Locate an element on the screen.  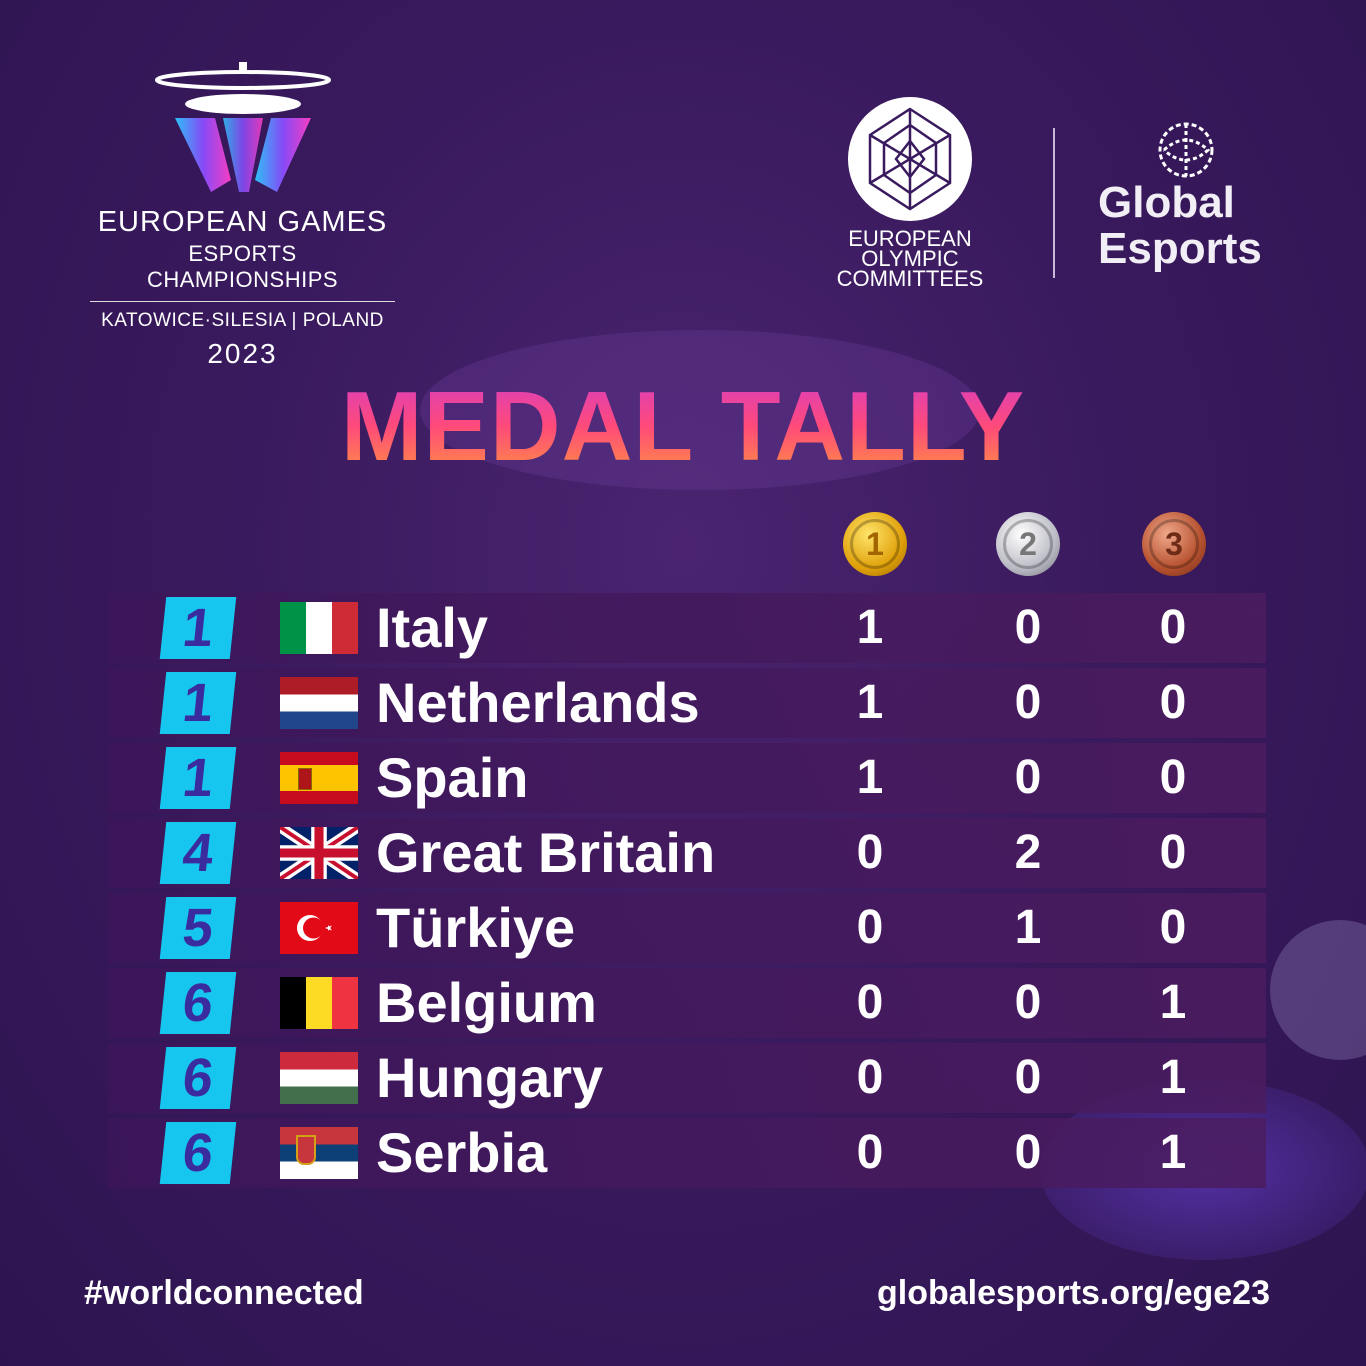
event-name-line2: ESPORTS CHAMPIONSHIPS is located at coordinates (242, 271).